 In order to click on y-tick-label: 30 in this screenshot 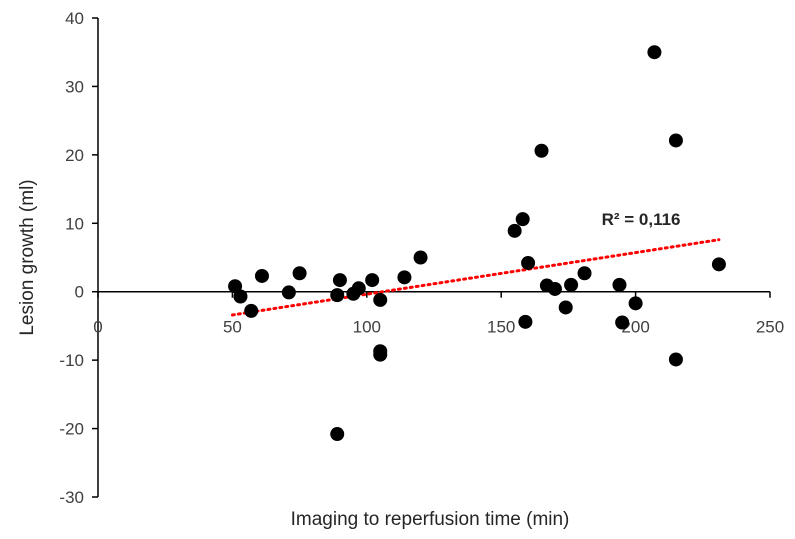, I will do `click(74, 86)`.